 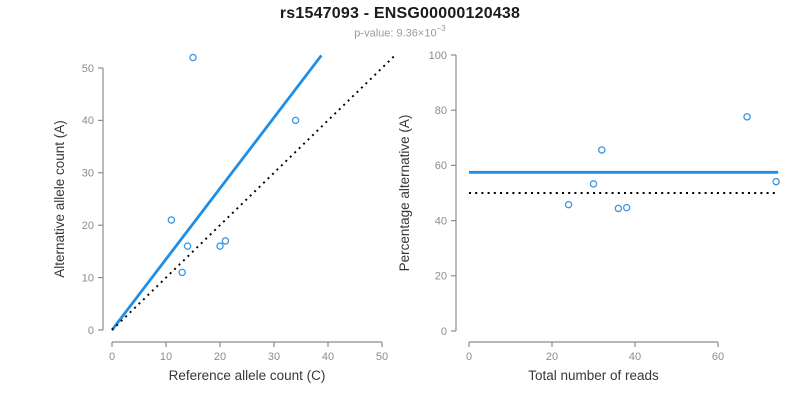 I want to click on x-tick-label: 30, so click(x=274, y=357).